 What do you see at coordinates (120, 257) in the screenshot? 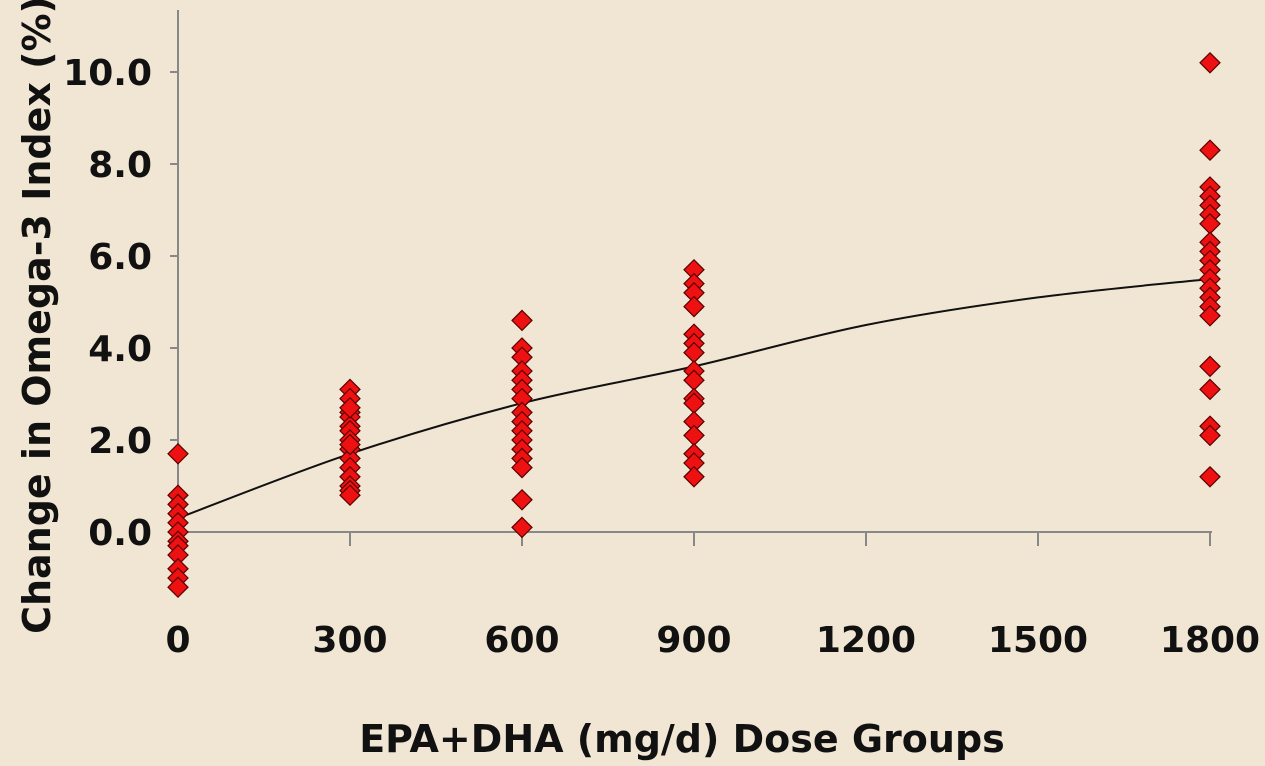
I see `y-tick-label: 6.0` at bounding box center [120, 257].